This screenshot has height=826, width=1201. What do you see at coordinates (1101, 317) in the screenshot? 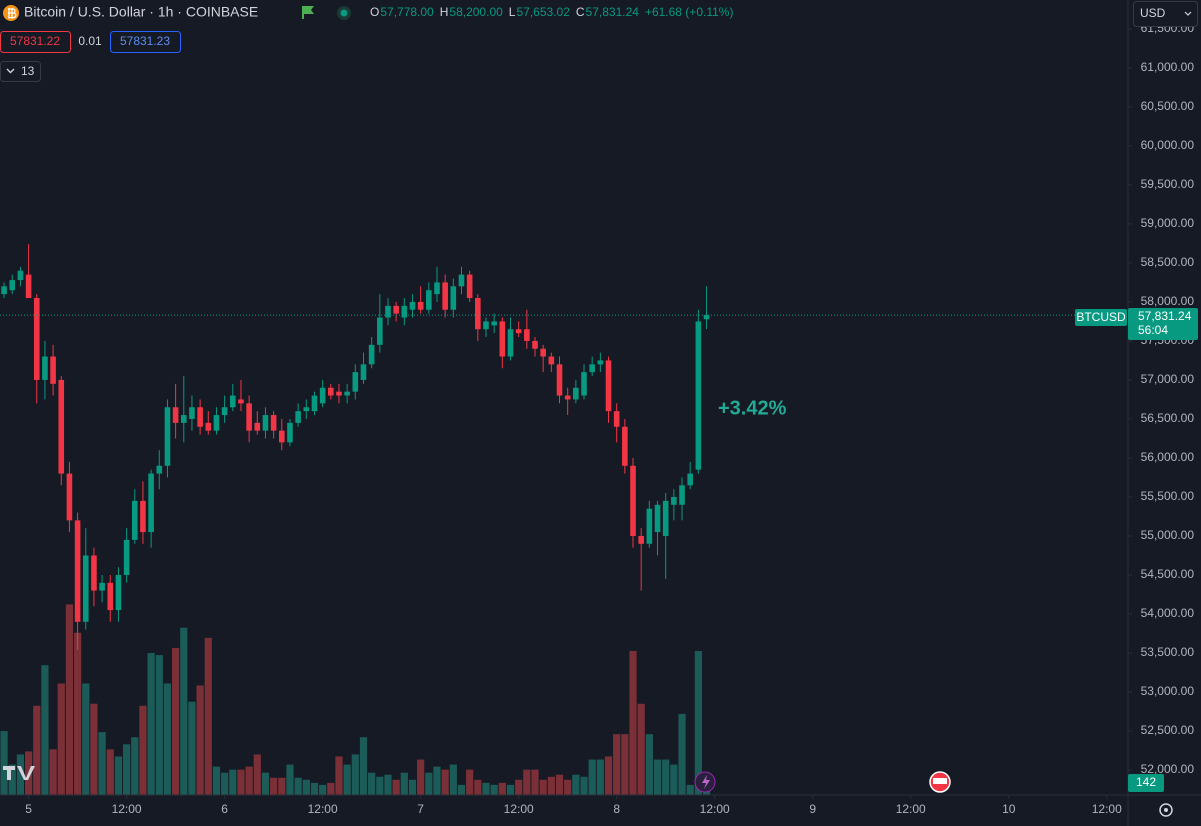
I see `symbol-tag-box` at bounding box center [1101, 317].